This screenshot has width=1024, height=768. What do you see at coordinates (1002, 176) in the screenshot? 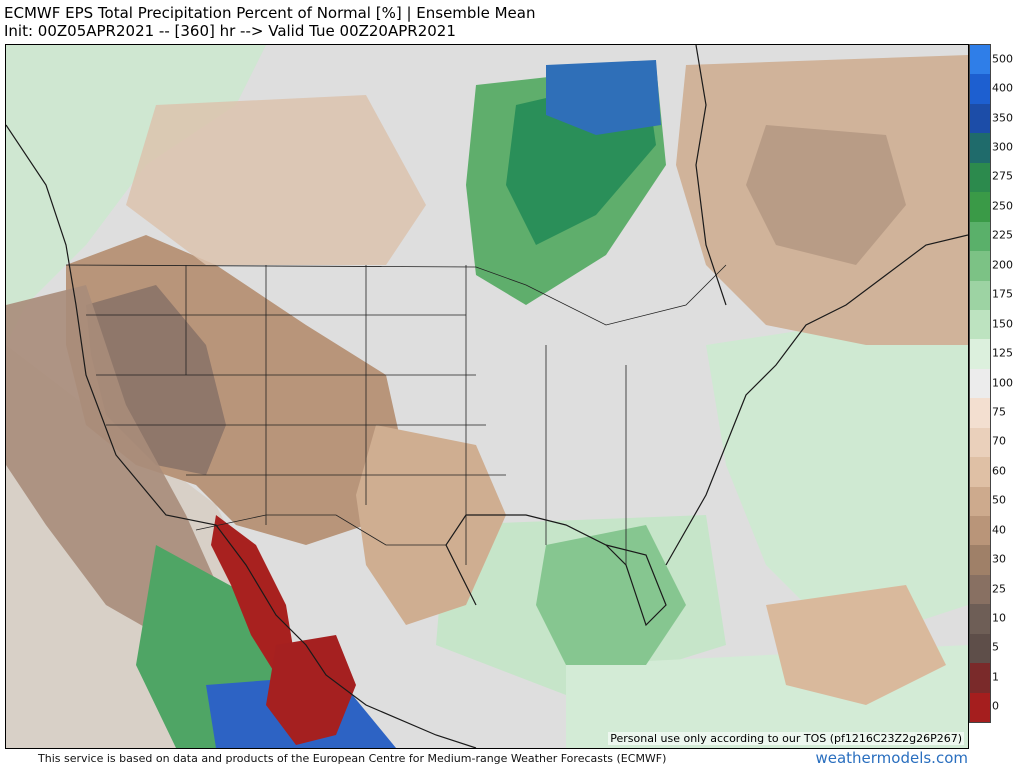
I see `colorbar-tick-label: 275` at bounding box center [1002, 176].